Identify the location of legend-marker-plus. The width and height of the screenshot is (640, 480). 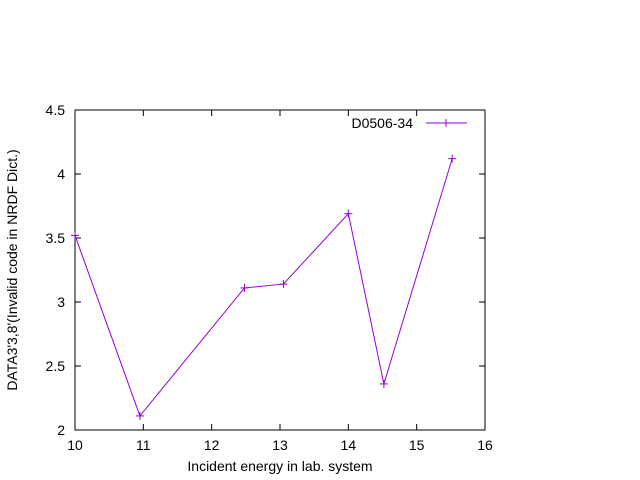
(446, 123).